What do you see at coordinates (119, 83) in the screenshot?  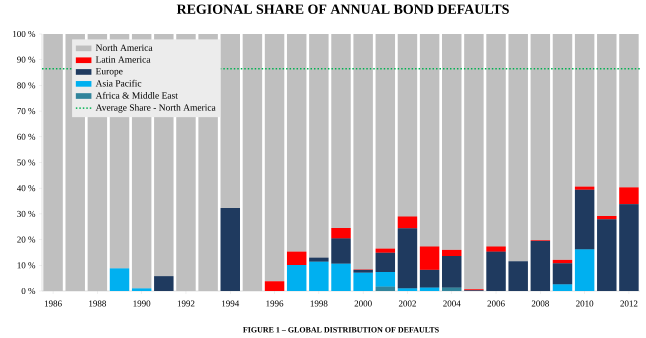 I see `legend-label: Asia Pacific` at bounding box center [119, 83].